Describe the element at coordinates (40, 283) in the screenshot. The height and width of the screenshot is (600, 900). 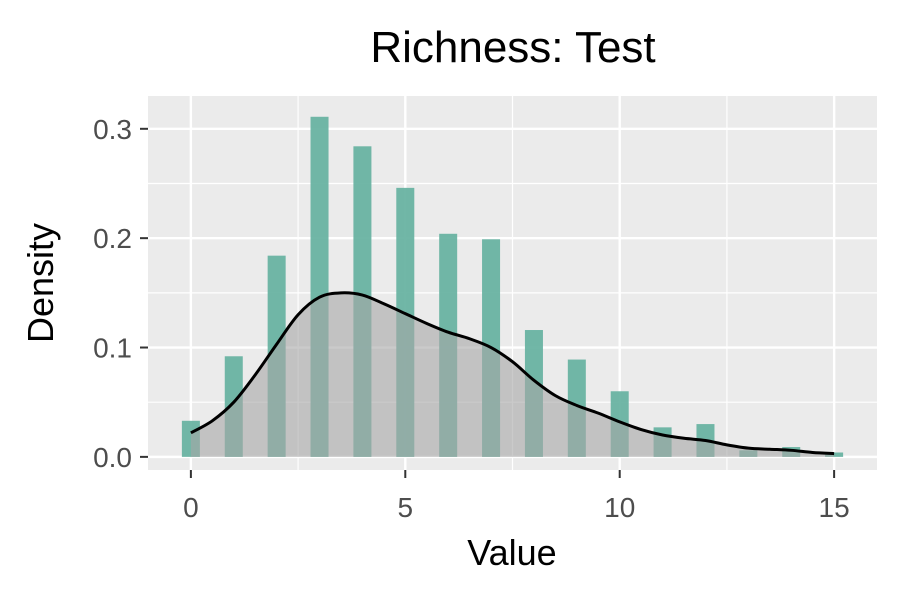
I see `y-axis-label: Density` at that location.